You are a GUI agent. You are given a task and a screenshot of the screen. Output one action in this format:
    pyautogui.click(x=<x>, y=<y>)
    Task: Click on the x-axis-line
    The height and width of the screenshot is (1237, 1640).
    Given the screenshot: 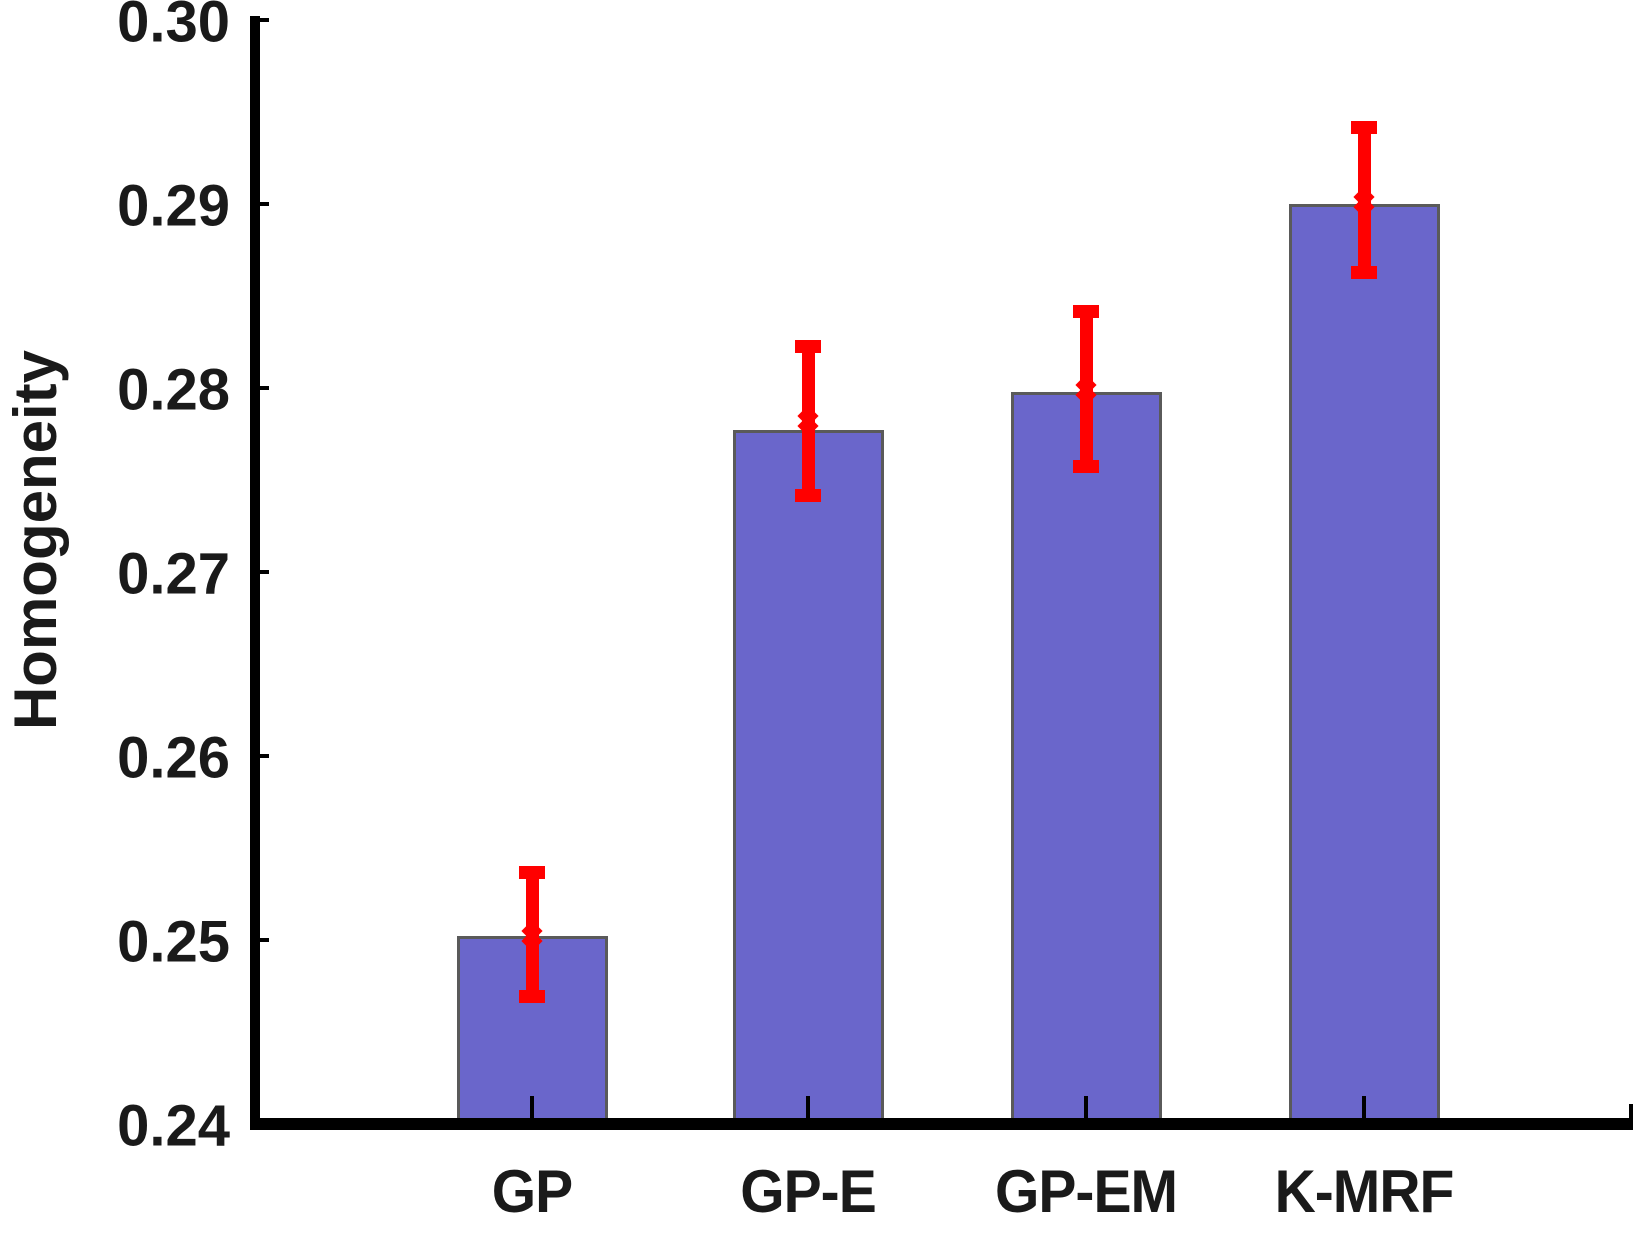 What is the action you would take?
    pyautogui.click(x=941, y=1124)
    